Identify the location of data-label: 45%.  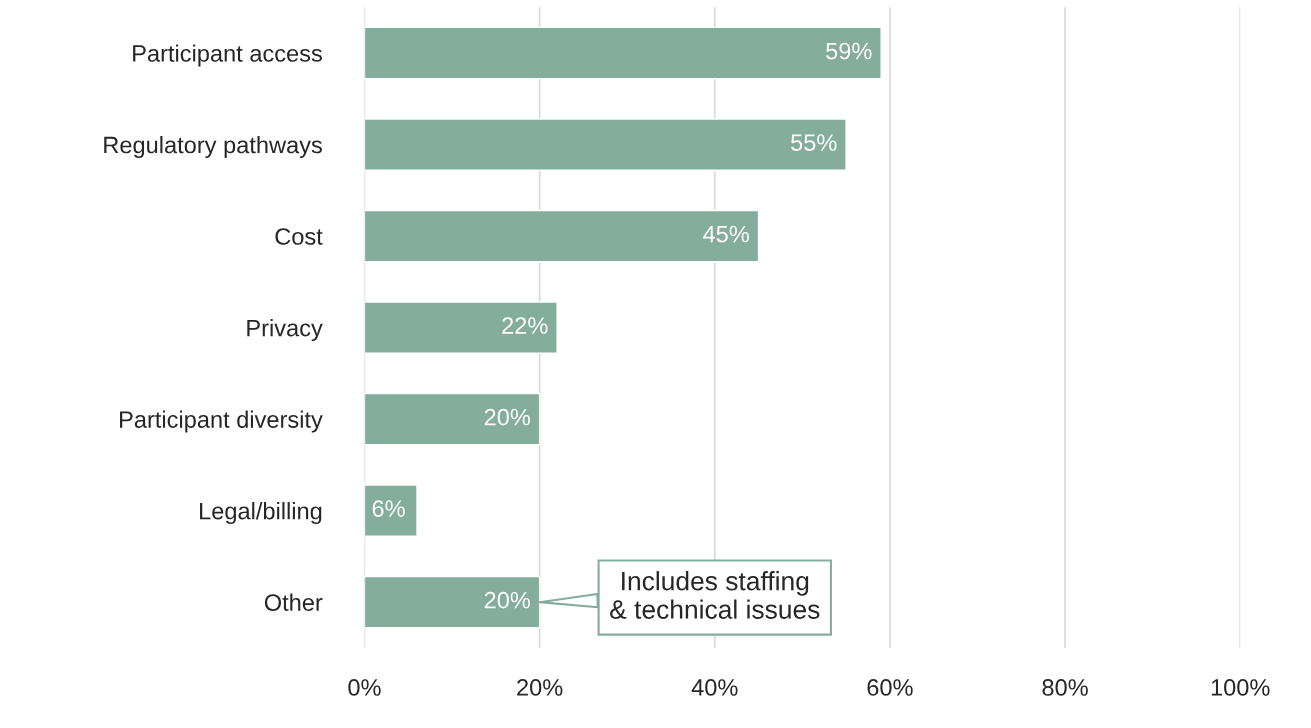
(726, 234).